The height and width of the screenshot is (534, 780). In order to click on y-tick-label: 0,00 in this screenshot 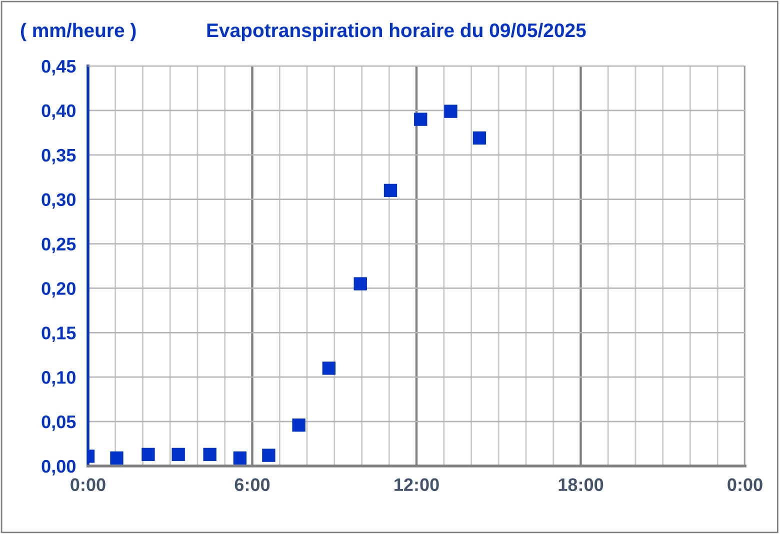, I will do `click(59, 468)`.